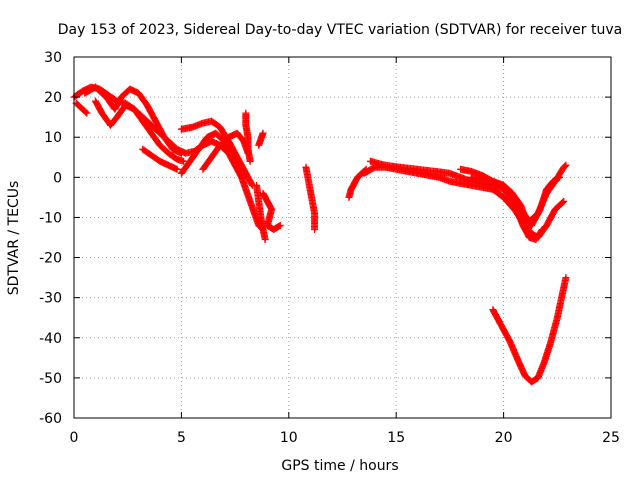 The height and width of the screenshot is (480, 640). I want to click on y-axis-label: SDTVAR / TECUs, so click(14, 238).